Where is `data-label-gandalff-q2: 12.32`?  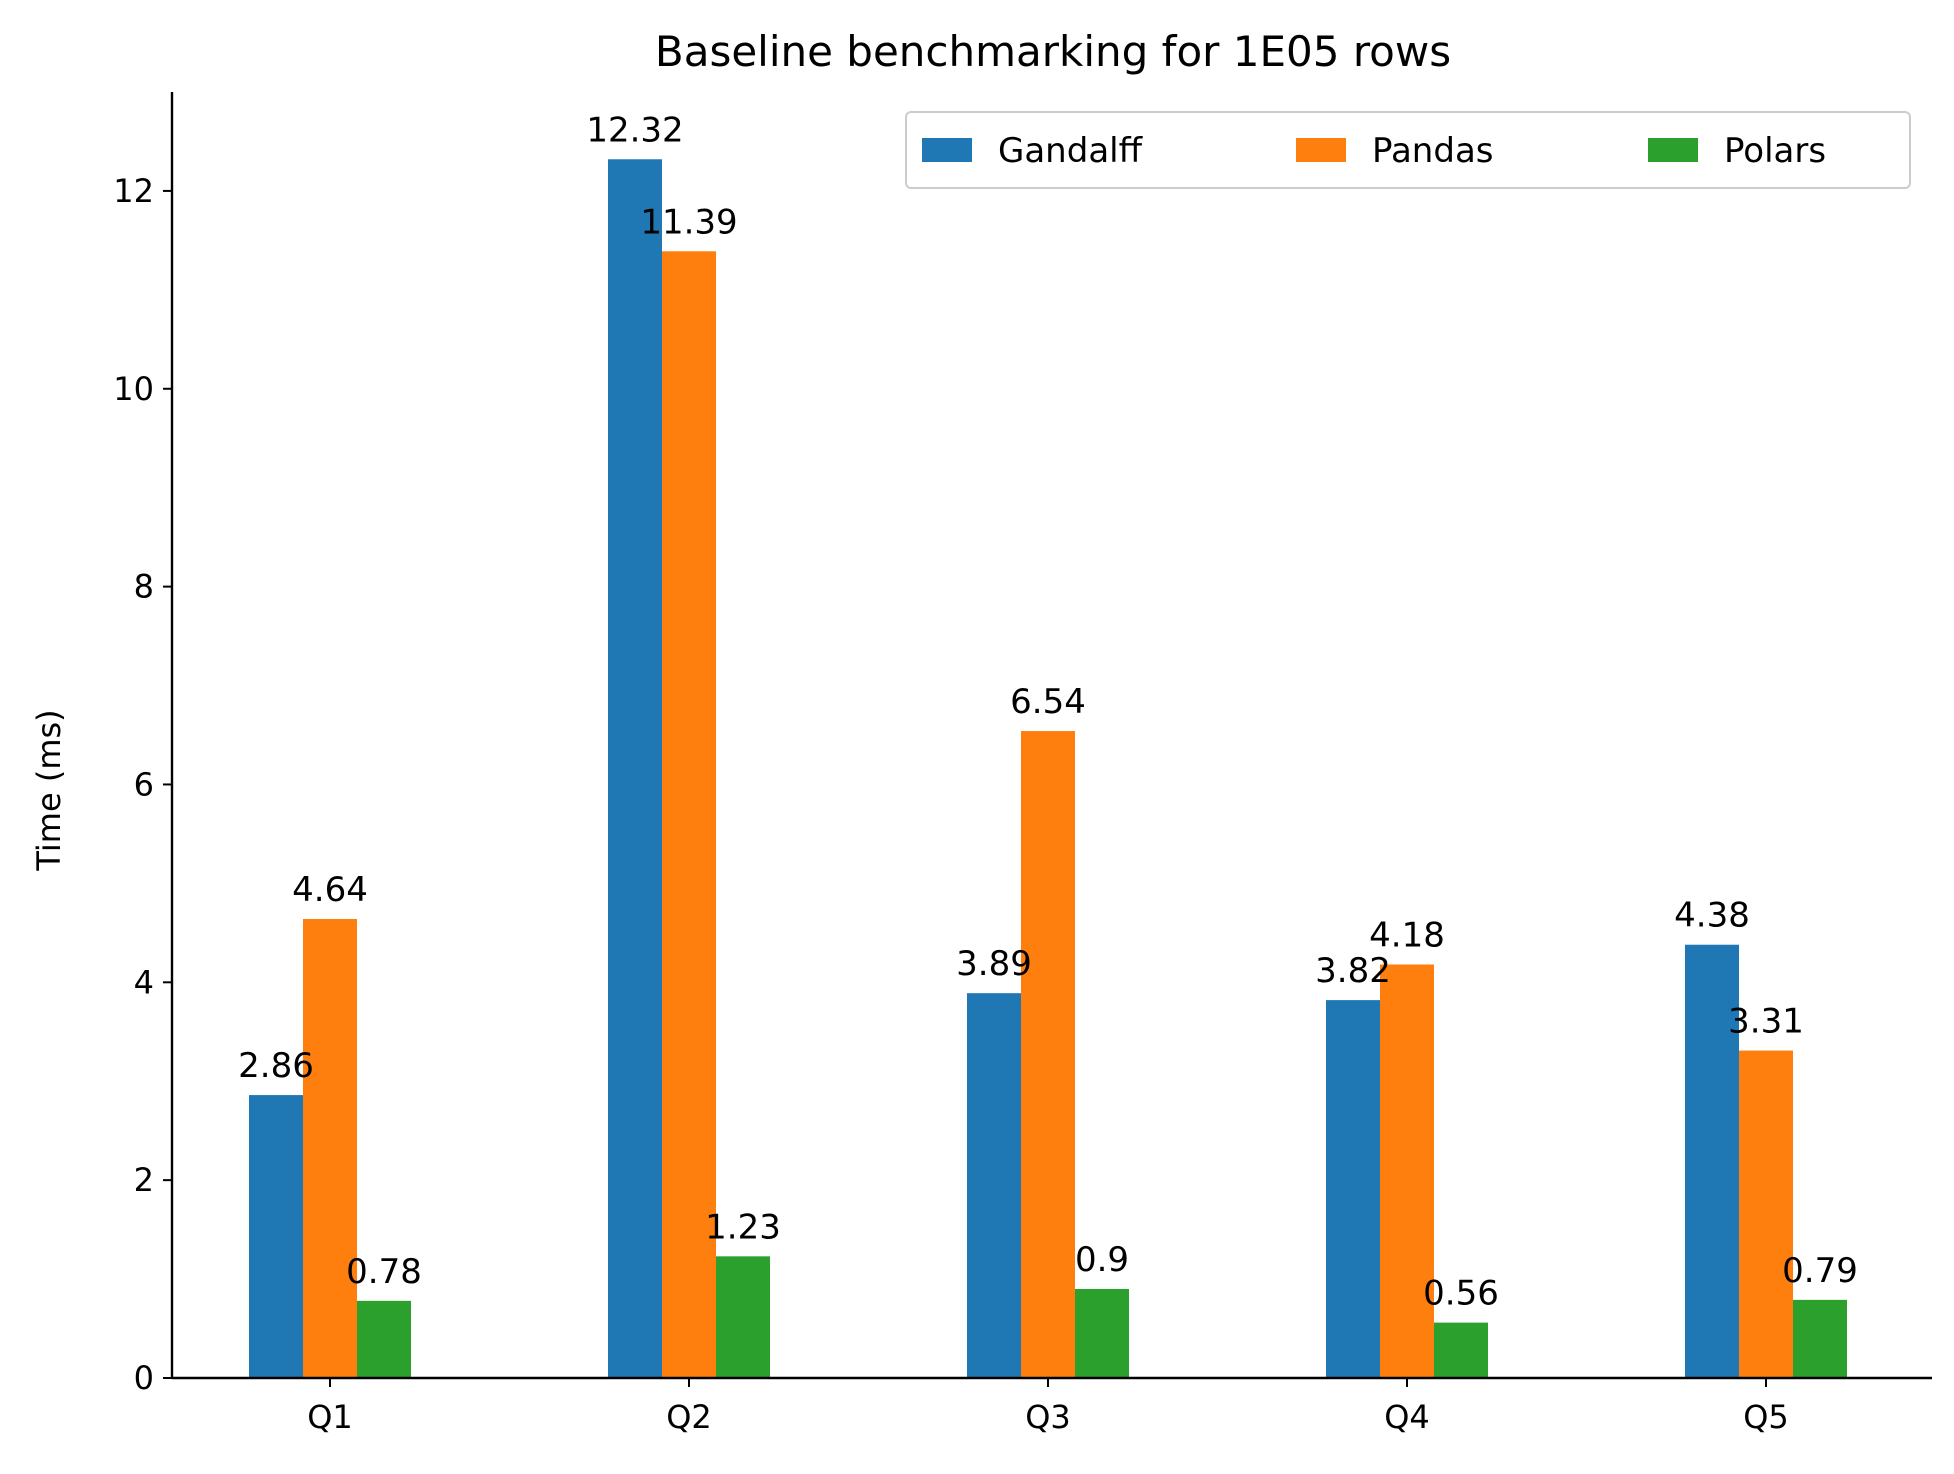 data-label-gandalff-q2: 12.32 is located at coordinates (634, 130).